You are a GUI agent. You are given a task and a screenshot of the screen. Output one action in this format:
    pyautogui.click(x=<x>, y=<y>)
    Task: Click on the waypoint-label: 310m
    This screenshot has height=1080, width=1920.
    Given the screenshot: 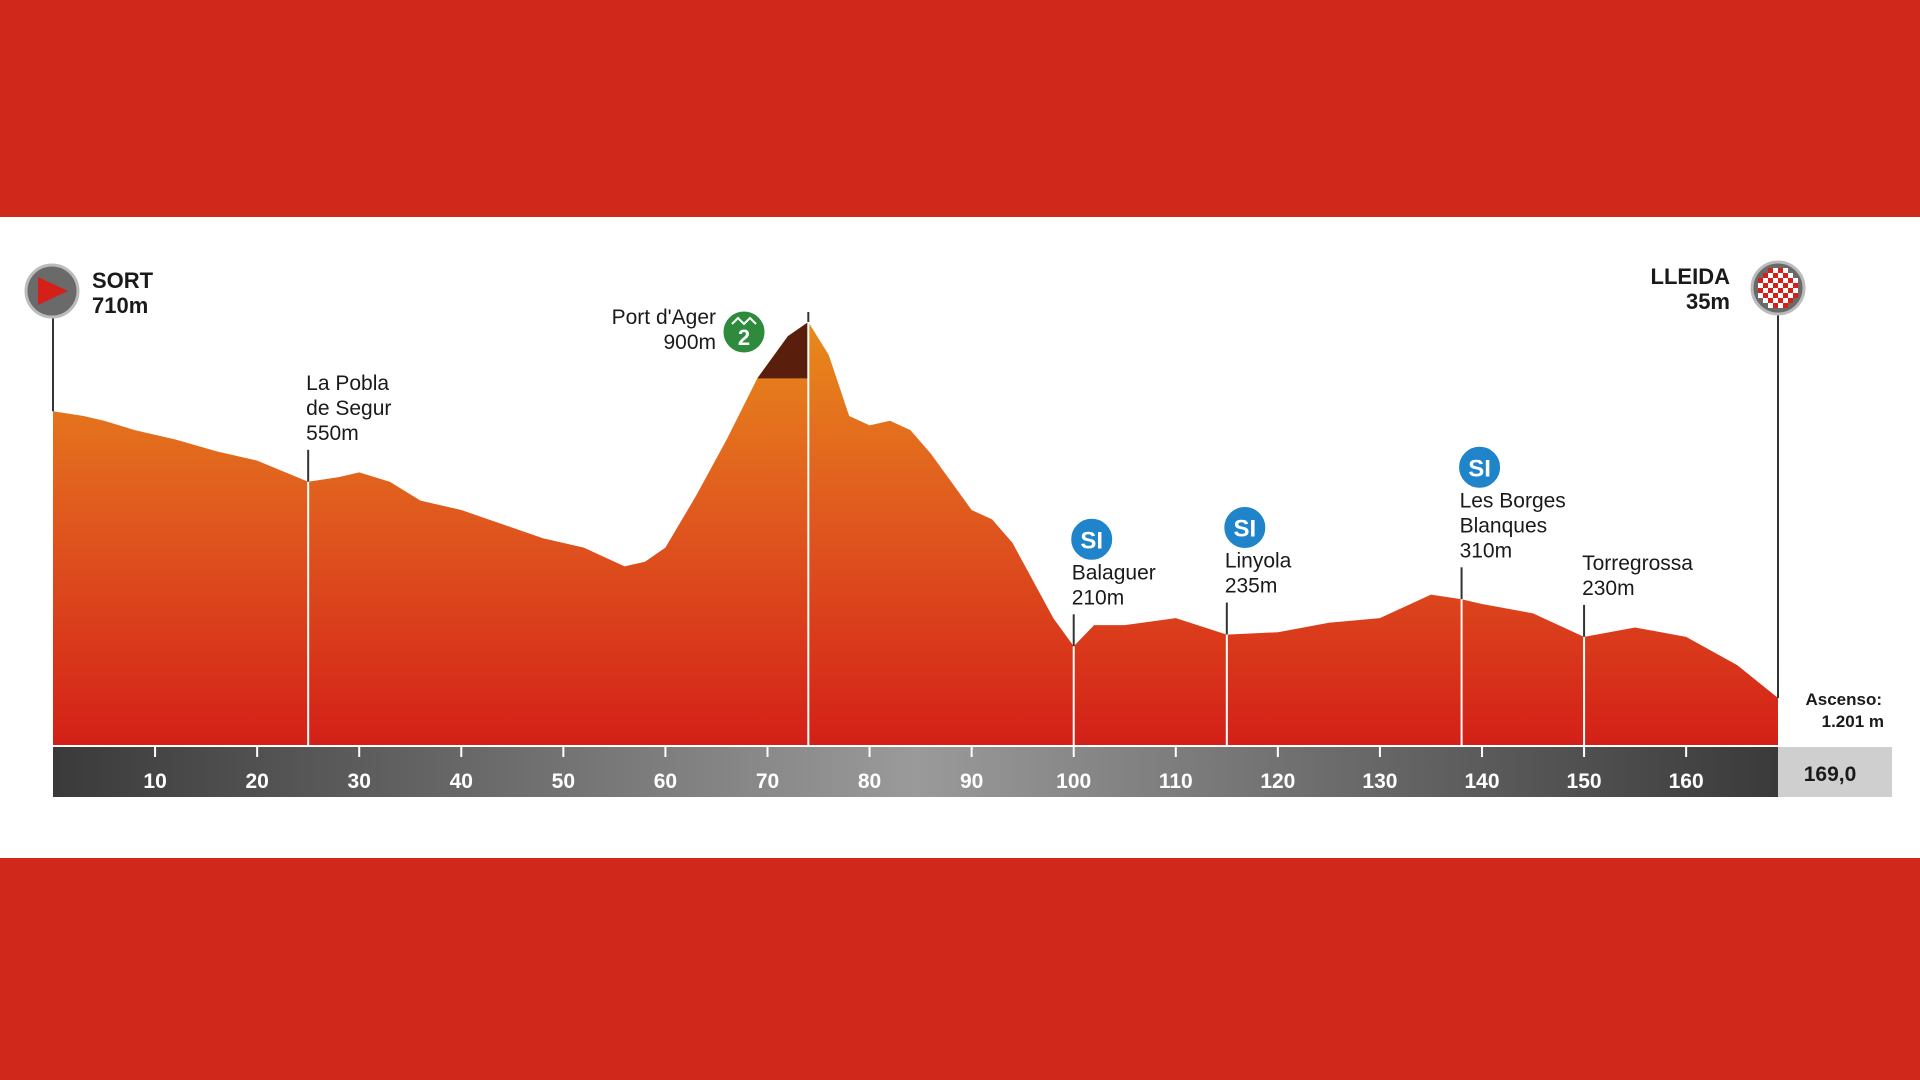 What is the action you would take?
    pyautogui.click(x=1486, y=550)
    